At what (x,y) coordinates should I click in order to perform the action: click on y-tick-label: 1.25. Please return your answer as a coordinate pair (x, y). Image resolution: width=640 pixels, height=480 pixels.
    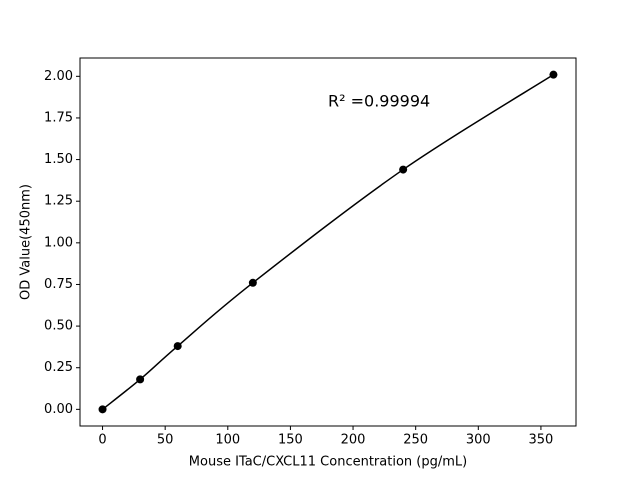
    Looking at the image, I should click on (58, 201).